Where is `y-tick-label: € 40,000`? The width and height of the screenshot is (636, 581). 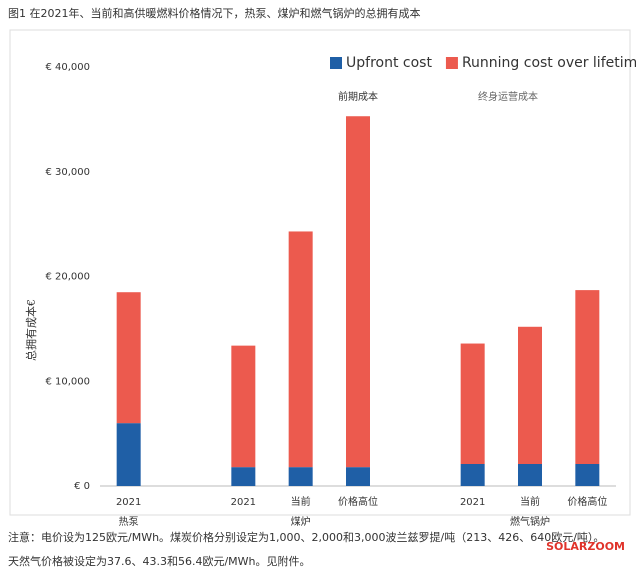 y-tick-label: € 40,000 is located at coordinates (67, 67).